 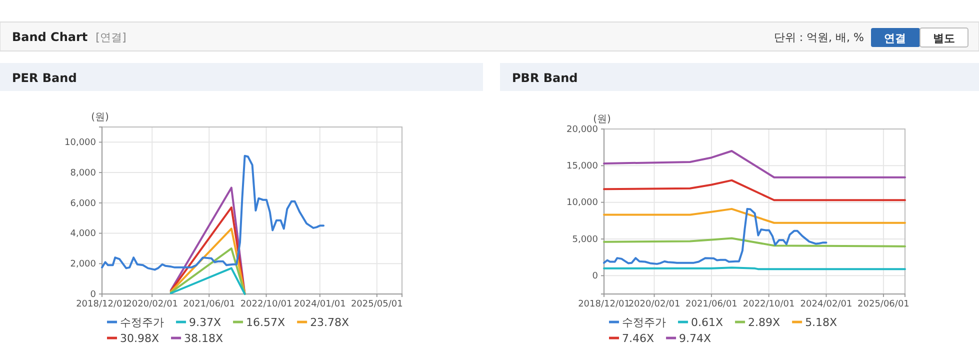 What do you see at coordinates (330, 322) in the screenshot?
I see `legend-label: 23.78X` at bounding box center [330, 322].